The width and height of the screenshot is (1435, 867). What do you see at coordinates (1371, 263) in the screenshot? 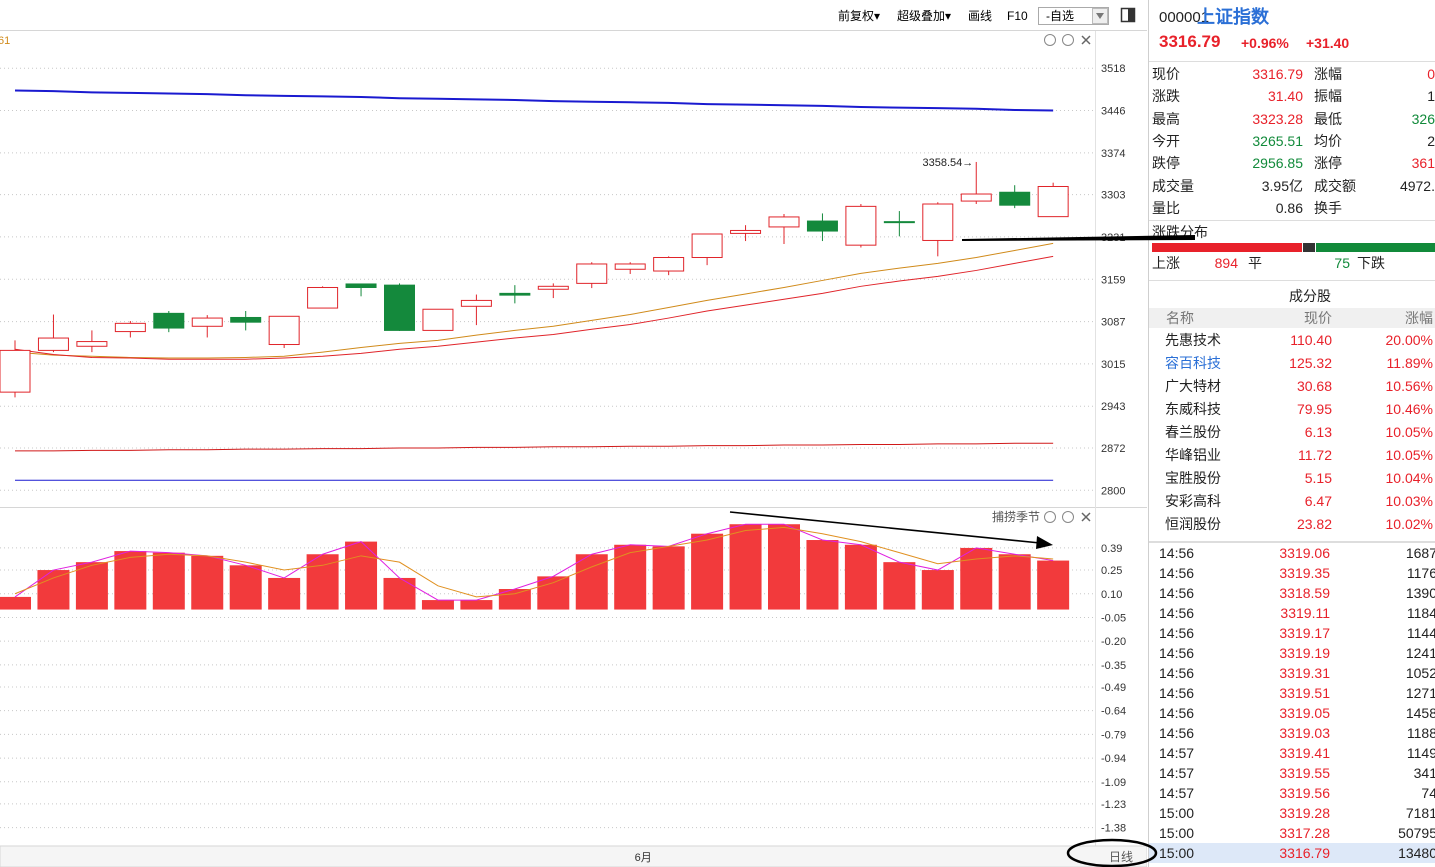
I see `dist-down-label: 下跌` at bounding box center [1371, 263].